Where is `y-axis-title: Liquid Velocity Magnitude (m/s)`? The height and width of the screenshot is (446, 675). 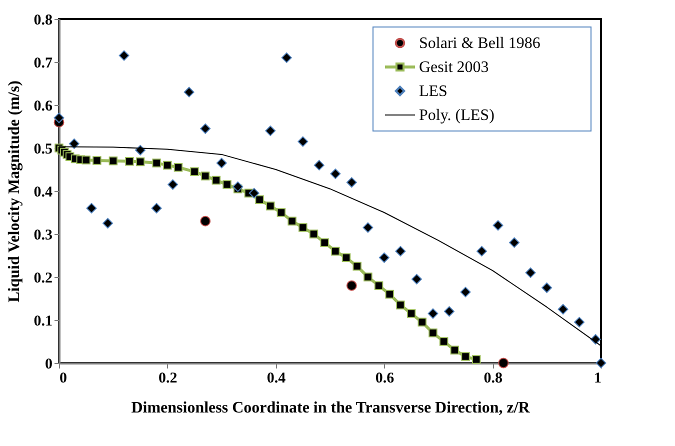 y-axis-title: Liquid Velocity Magnitude (m/s) is located at coordinates (14, 191).